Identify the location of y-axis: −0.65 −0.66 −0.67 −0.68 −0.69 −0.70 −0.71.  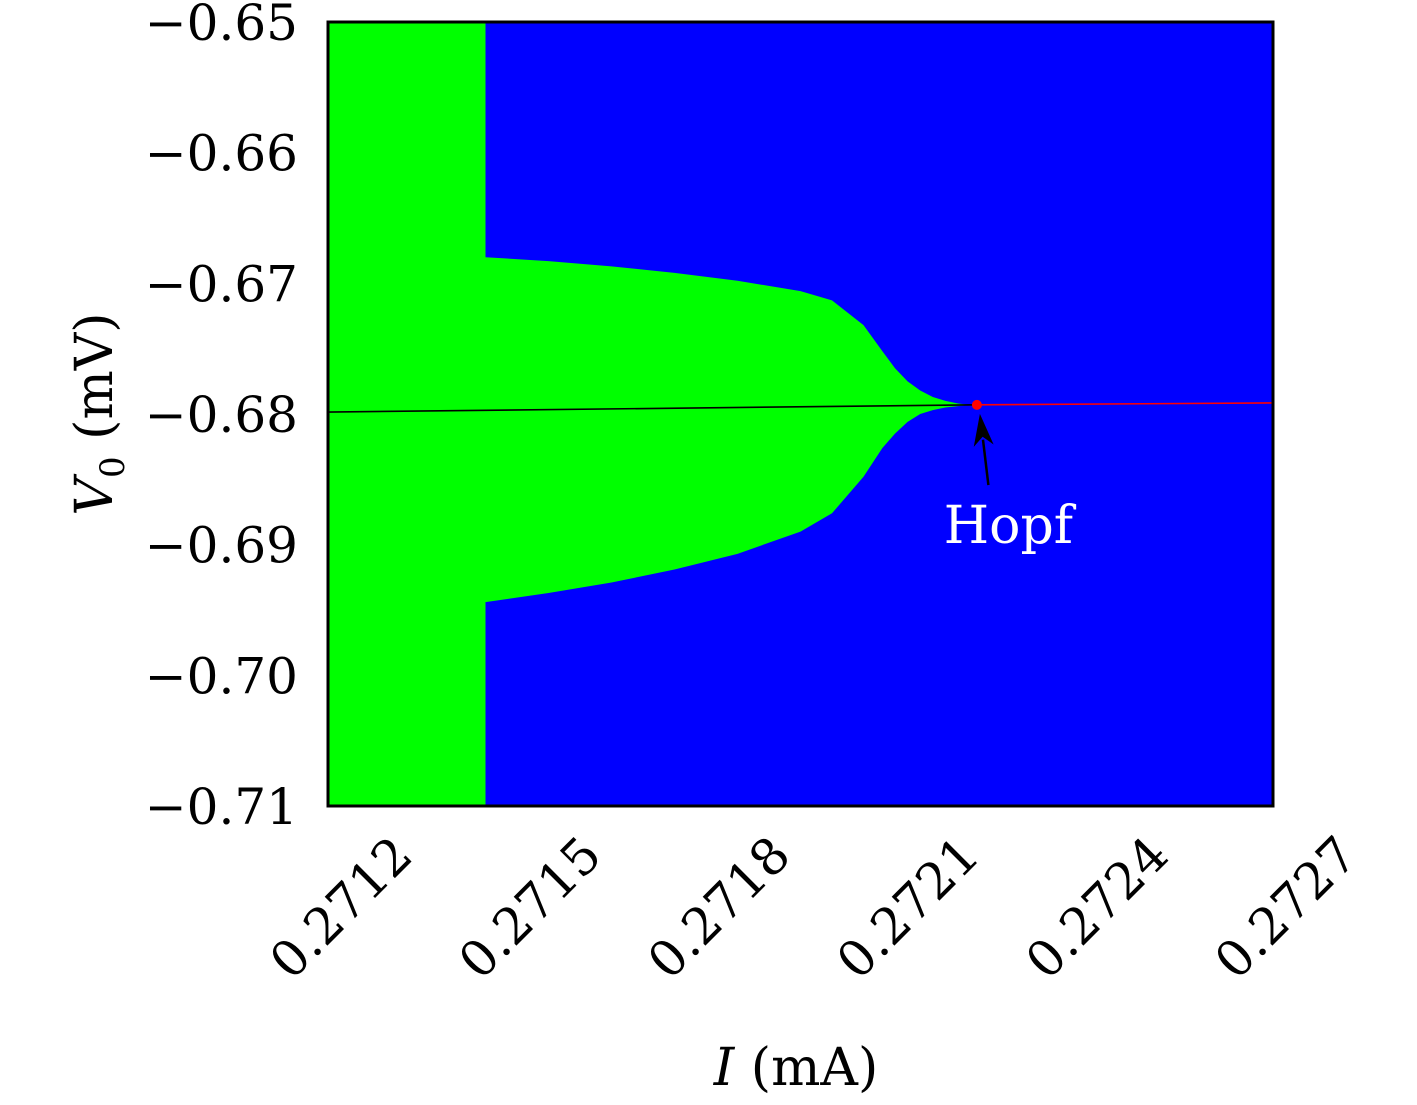
(221, 418).